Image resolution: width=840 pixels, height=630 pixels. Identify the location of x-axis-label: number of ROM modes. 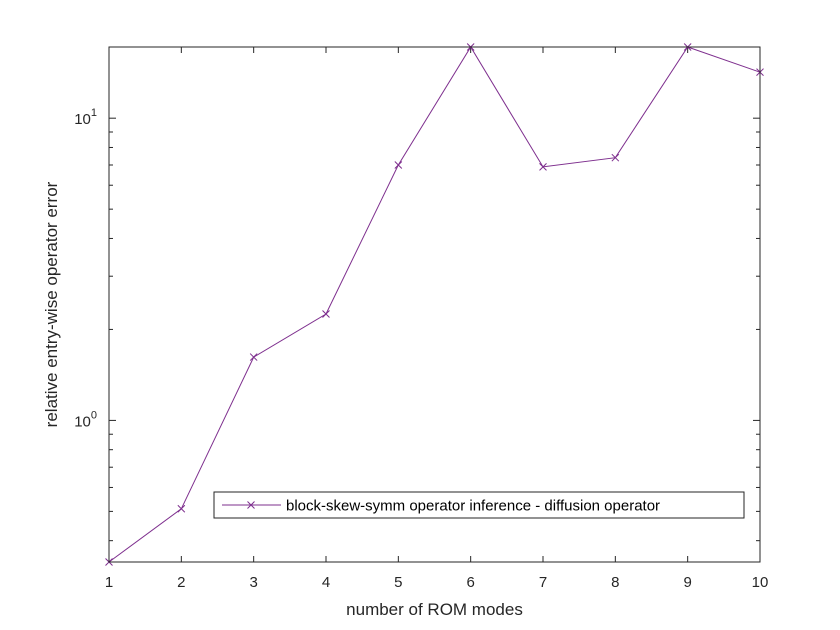
(434, 609).